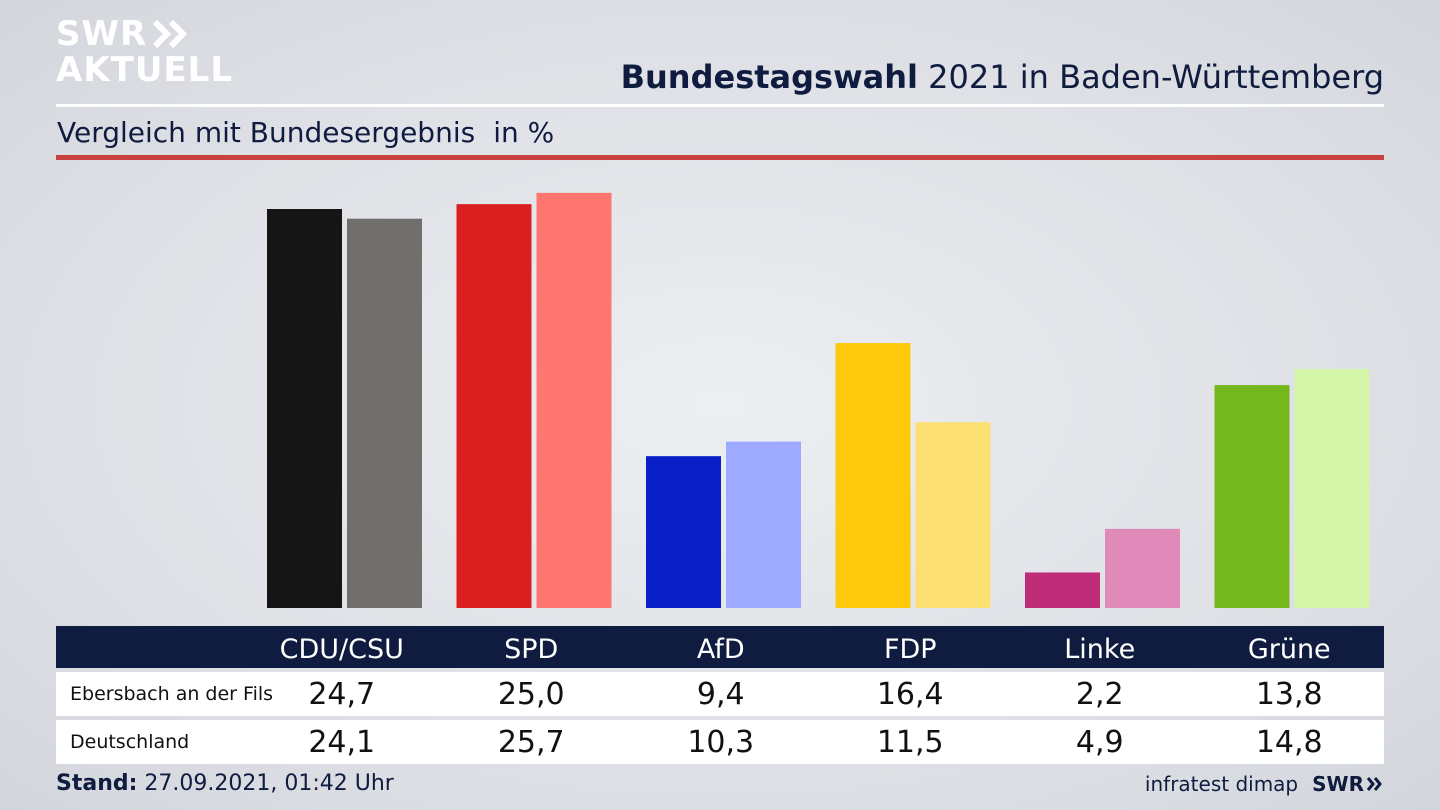 The height and width of the screenshot is (810, 1440). What do you see at coordinates (524, 132) in the screenshot?
I see `subtitle-unit: in %` at bounding box center [524, 132].